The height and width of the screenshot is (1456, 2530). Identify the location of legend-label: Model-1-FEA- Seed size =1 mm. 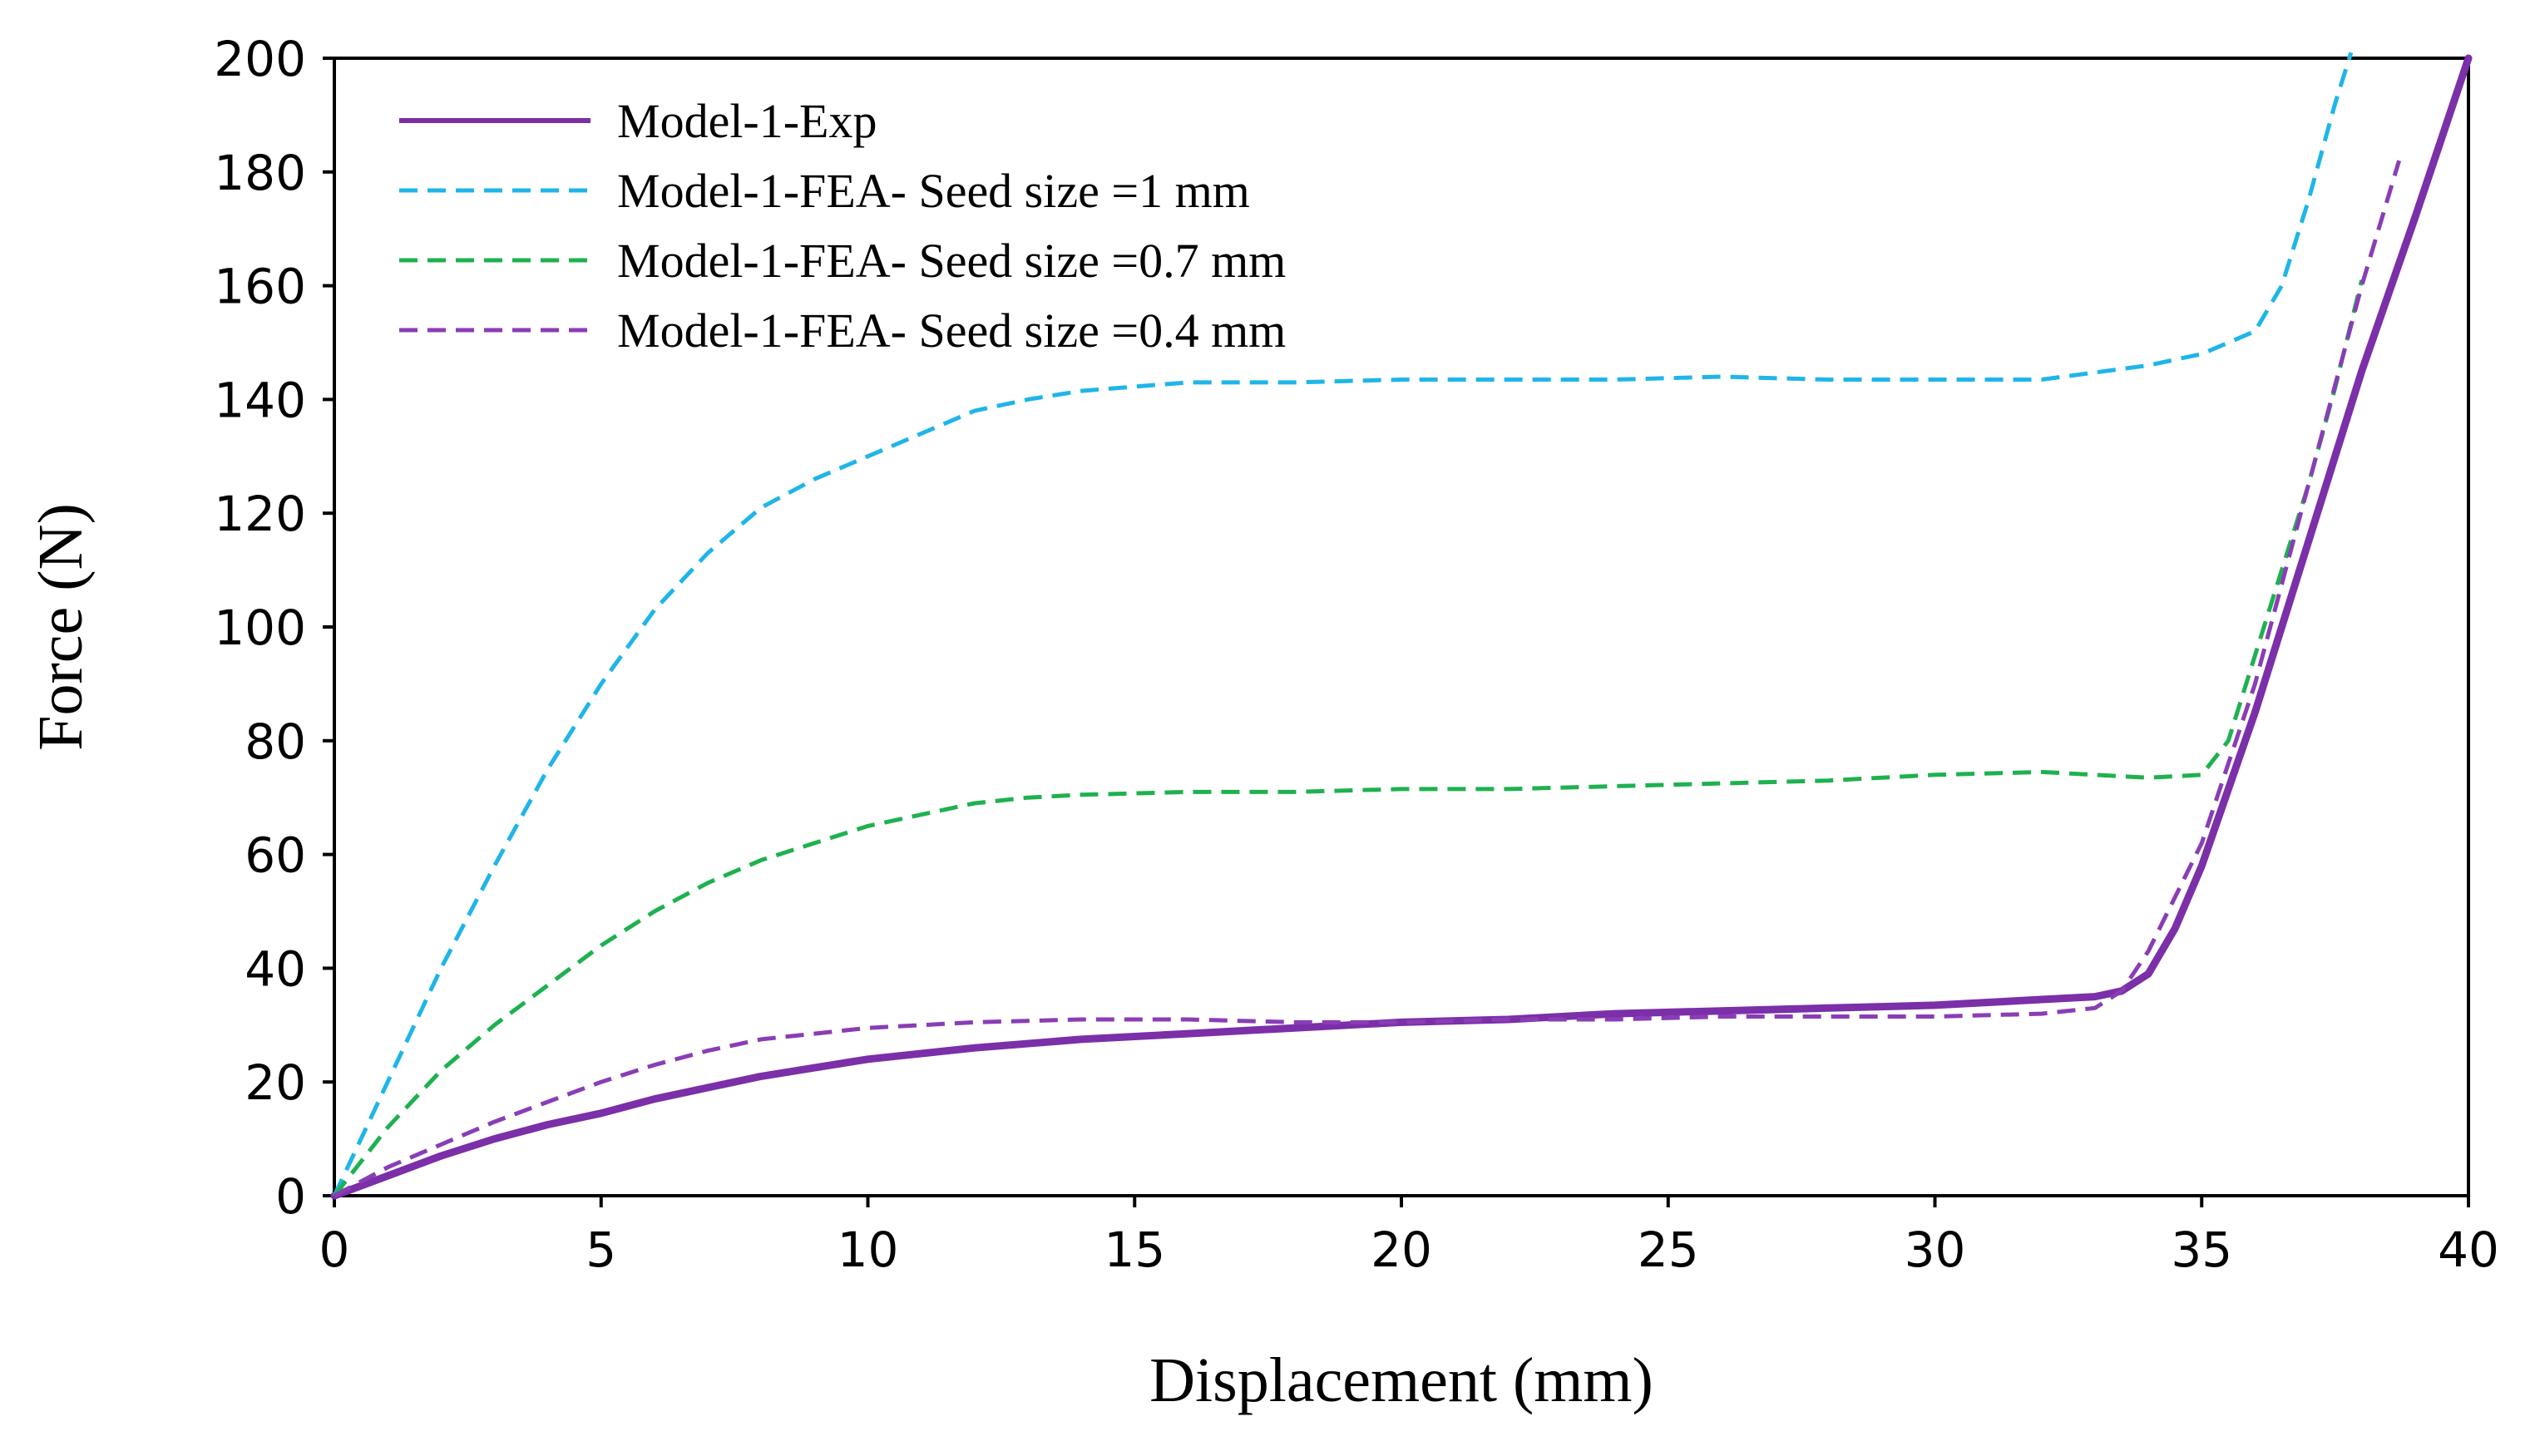
(933, 191).